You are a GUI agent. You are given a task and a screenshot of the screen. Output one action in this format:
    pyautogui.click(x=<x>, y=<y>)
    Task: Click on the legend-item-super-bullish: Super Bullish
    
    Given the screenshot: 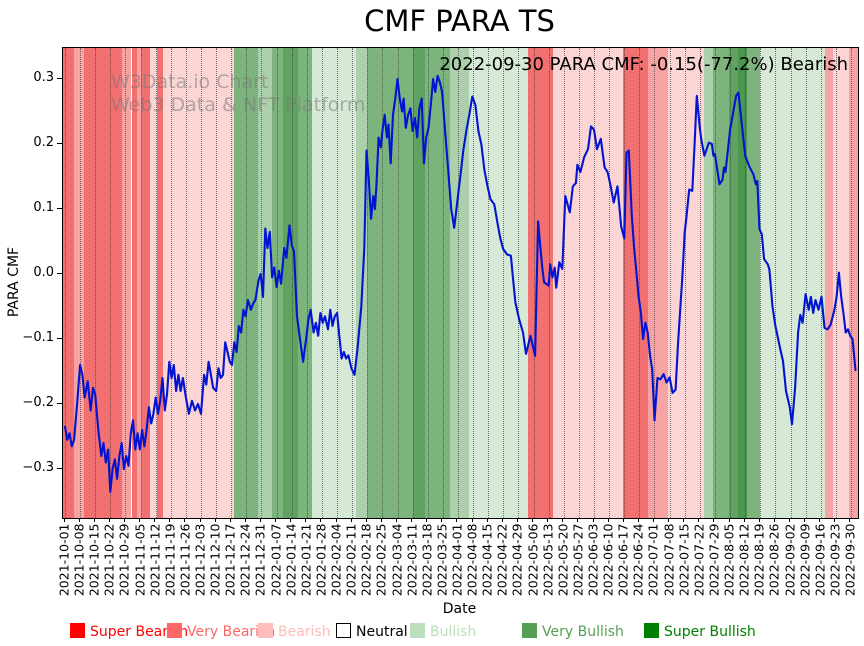 What is the action you would take?
    pyautogui.click(x=700, y=630)
    